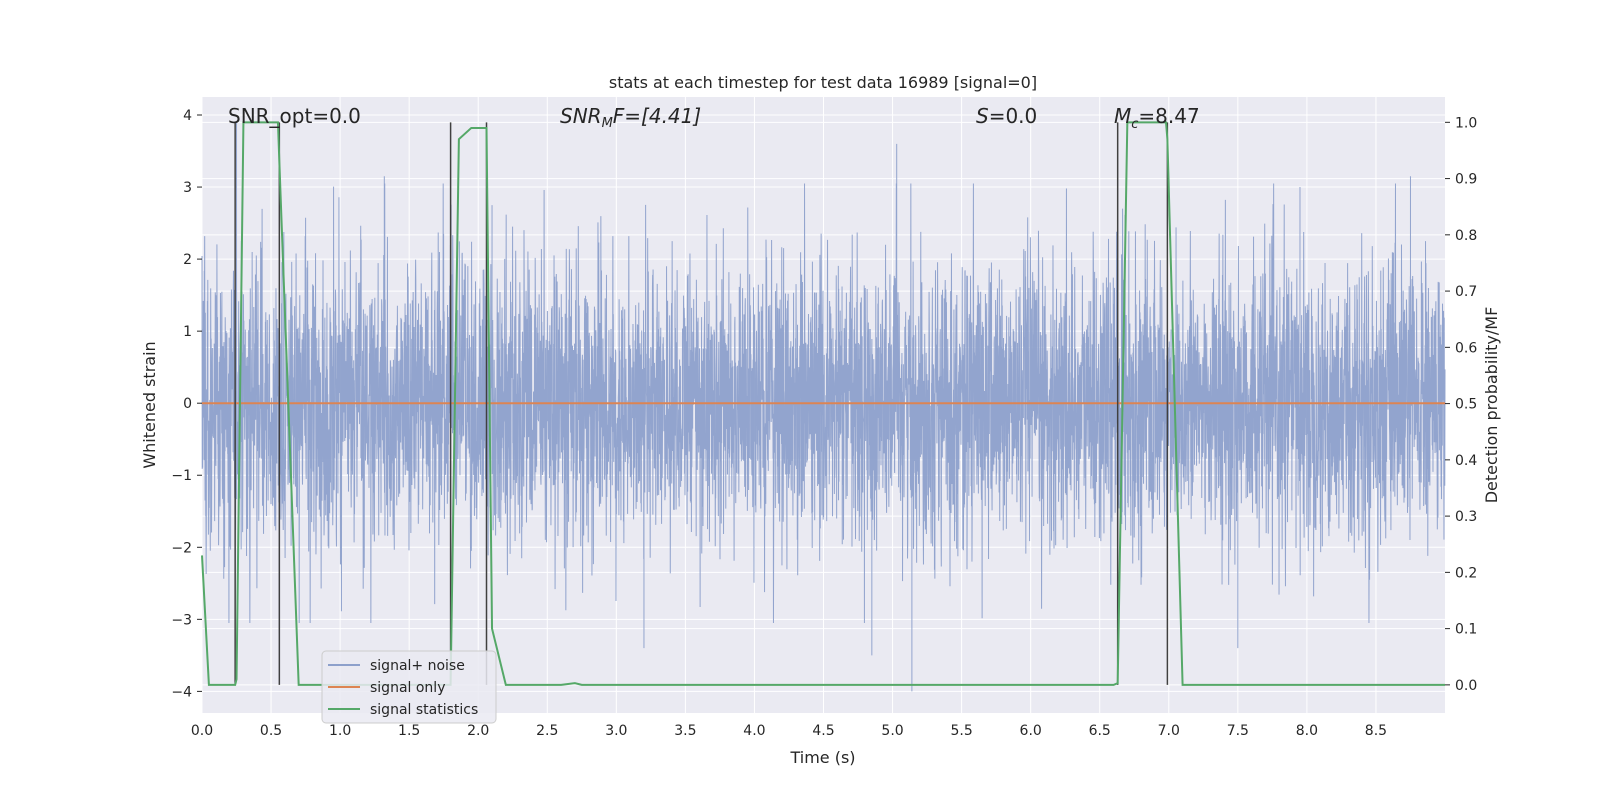 The height and width of the screenshot is (800, 1600). I want to click on legend-label-noise: signal+ noise, so click(417, 666).